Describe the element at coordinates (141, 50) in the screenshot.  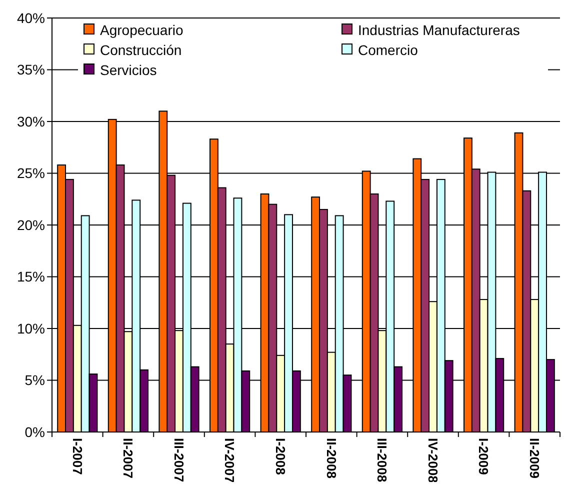
I see `legend-label: Construcción` at that location.